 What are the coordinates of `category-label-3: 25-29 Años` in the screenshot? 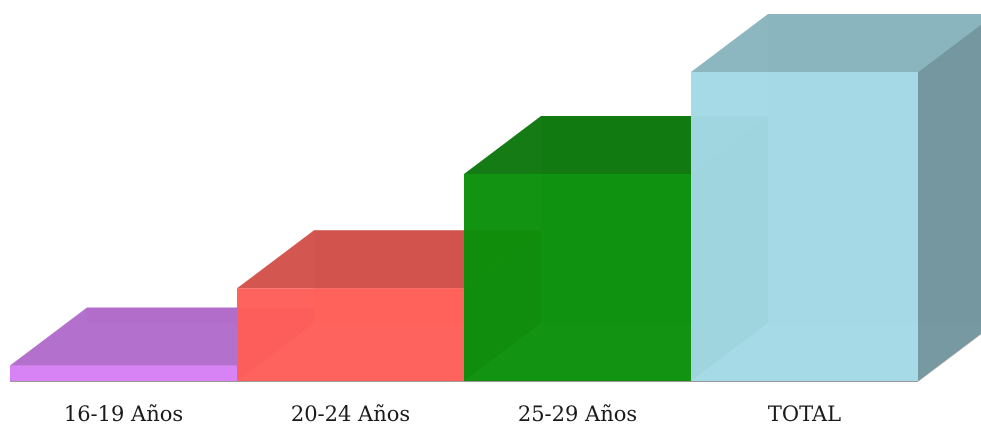 It's located at (577, 414).